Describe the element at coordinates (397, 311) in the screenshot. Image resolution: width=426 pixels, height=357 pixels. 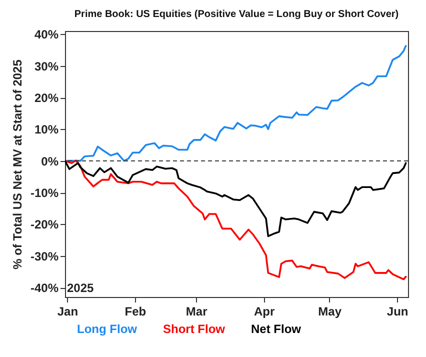
I see `x-tick-label: Jun` at that location.